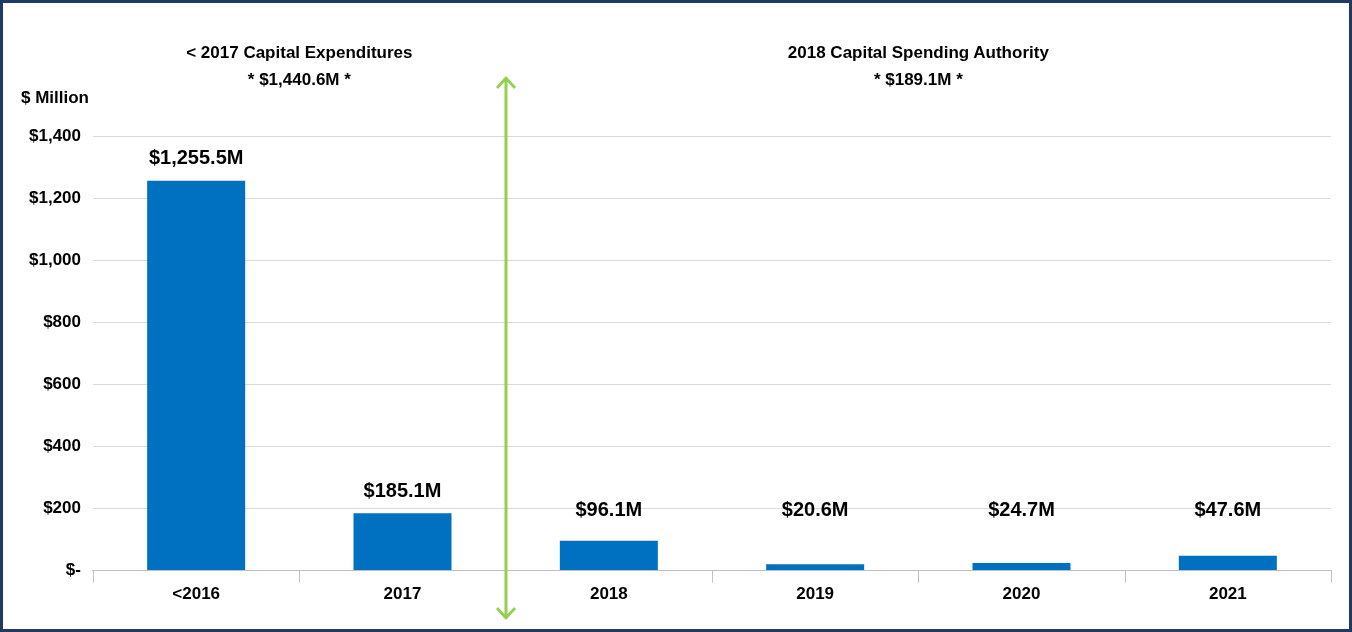 Image resolution: width=1352 pixels, height=632 pixels. Describe the element at coordinates (62, 384) in the screenshot. I see `y-tick-label: $600` at that location.